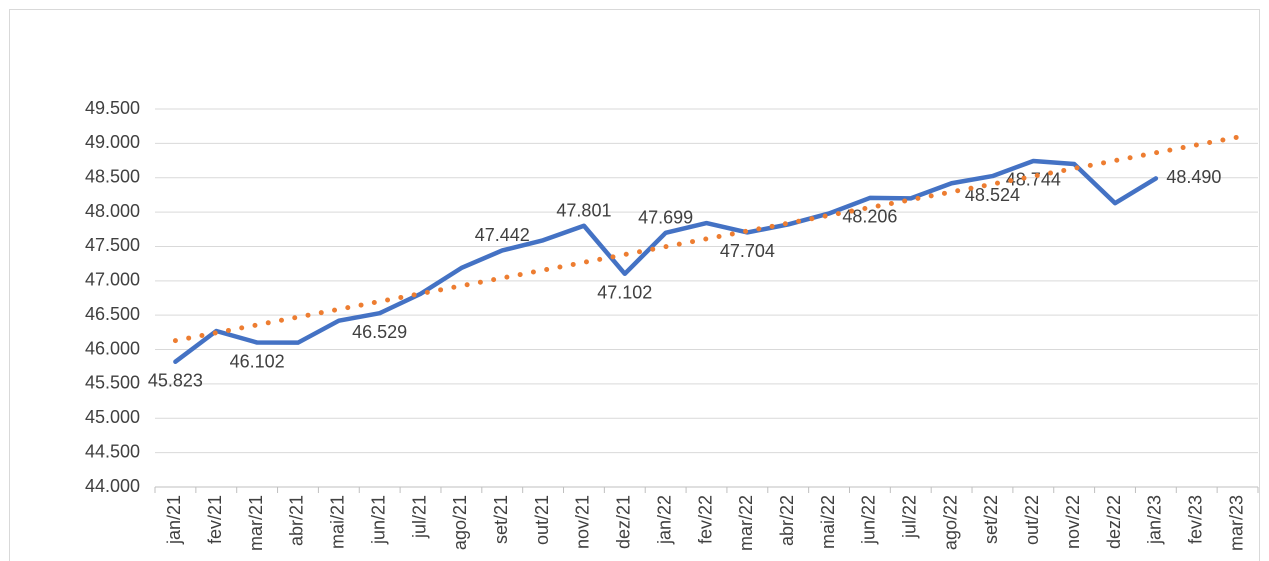  I want to click on x-tick-label: out/22, so click(1032, 520).